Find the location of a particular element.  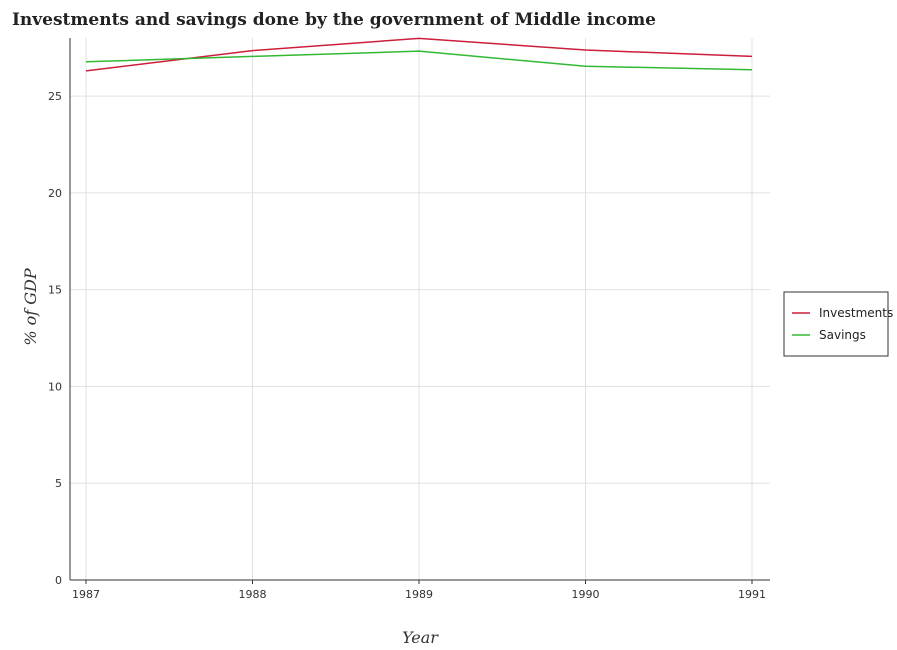

series-line-investments is located at coordinates (419, 54).